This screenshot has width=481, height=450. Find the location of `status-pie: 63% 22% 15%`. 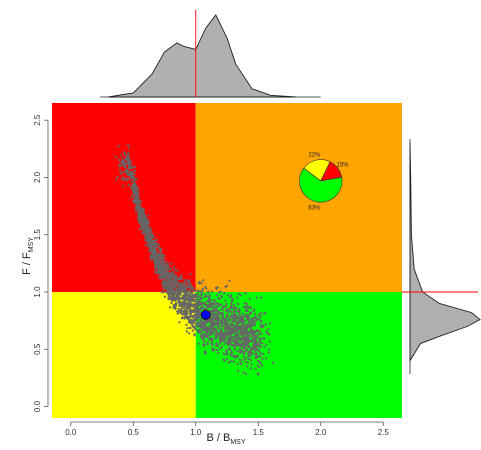

status-pie: 63% 22% 15% is located at coordinates (324, 181).